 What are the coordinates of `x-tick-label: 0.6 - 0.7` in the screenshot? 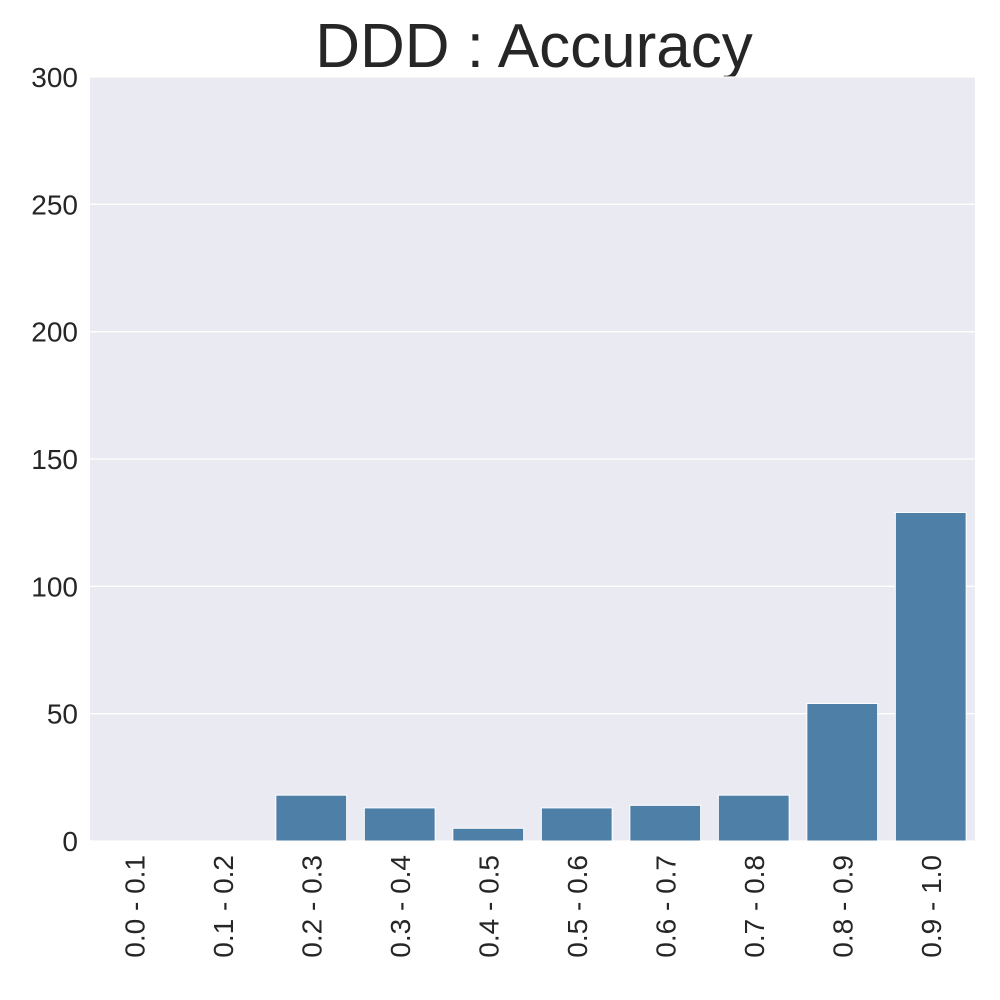 It's located at (665, 906).